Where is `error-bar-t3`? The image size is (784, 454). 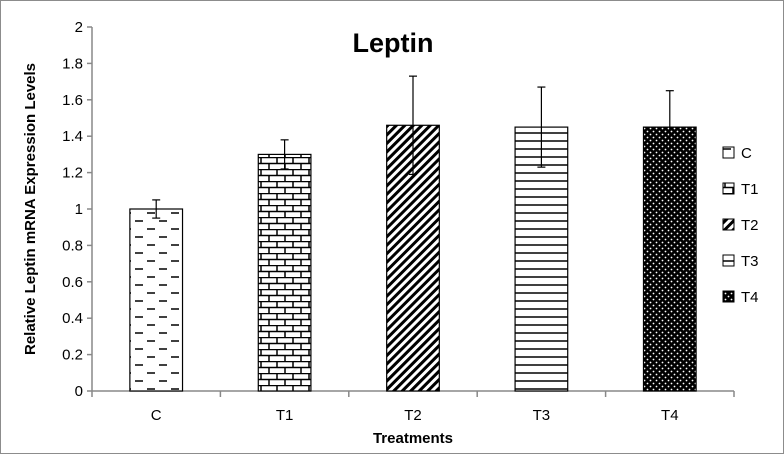
error-bar-t3 is located at coordinates (541, 127).